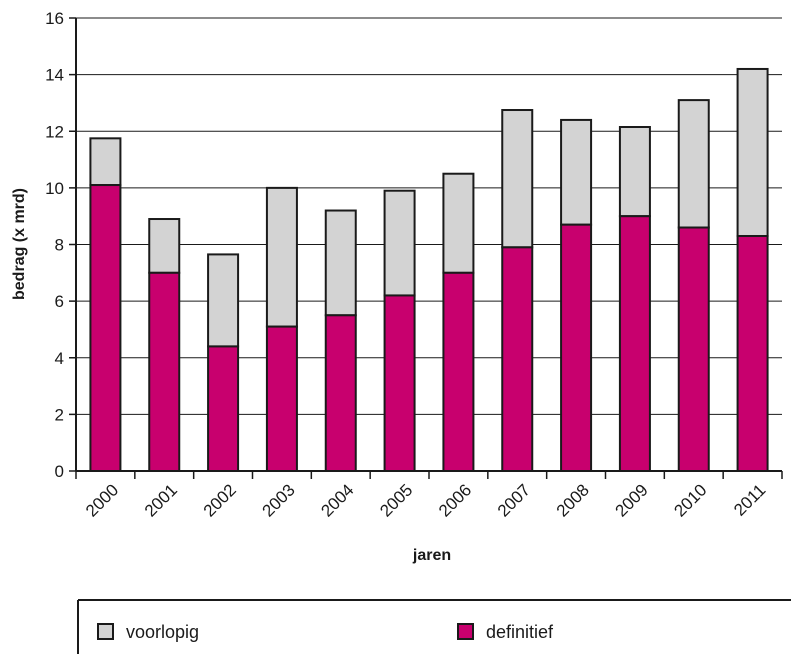  Describe the element at coordinates (59, 301) in the screenshot. I see `y-tick-label: 6` at that location.